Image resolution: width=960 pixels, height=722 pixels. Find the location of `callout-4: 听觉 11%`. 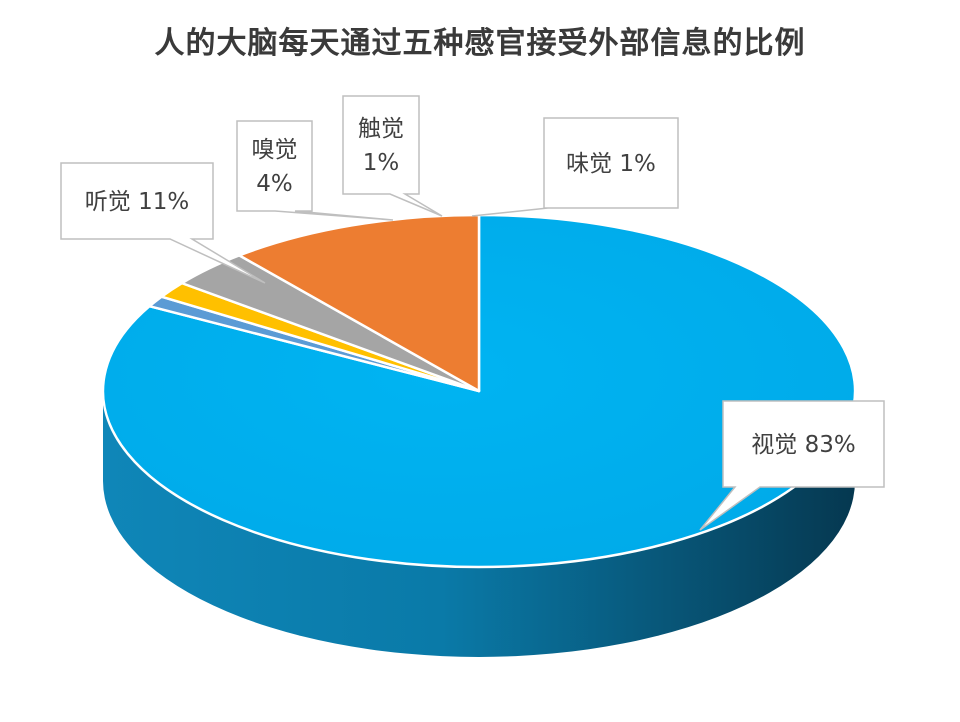

callout-4: 听觉 11% is located at coordinates (163, 223).